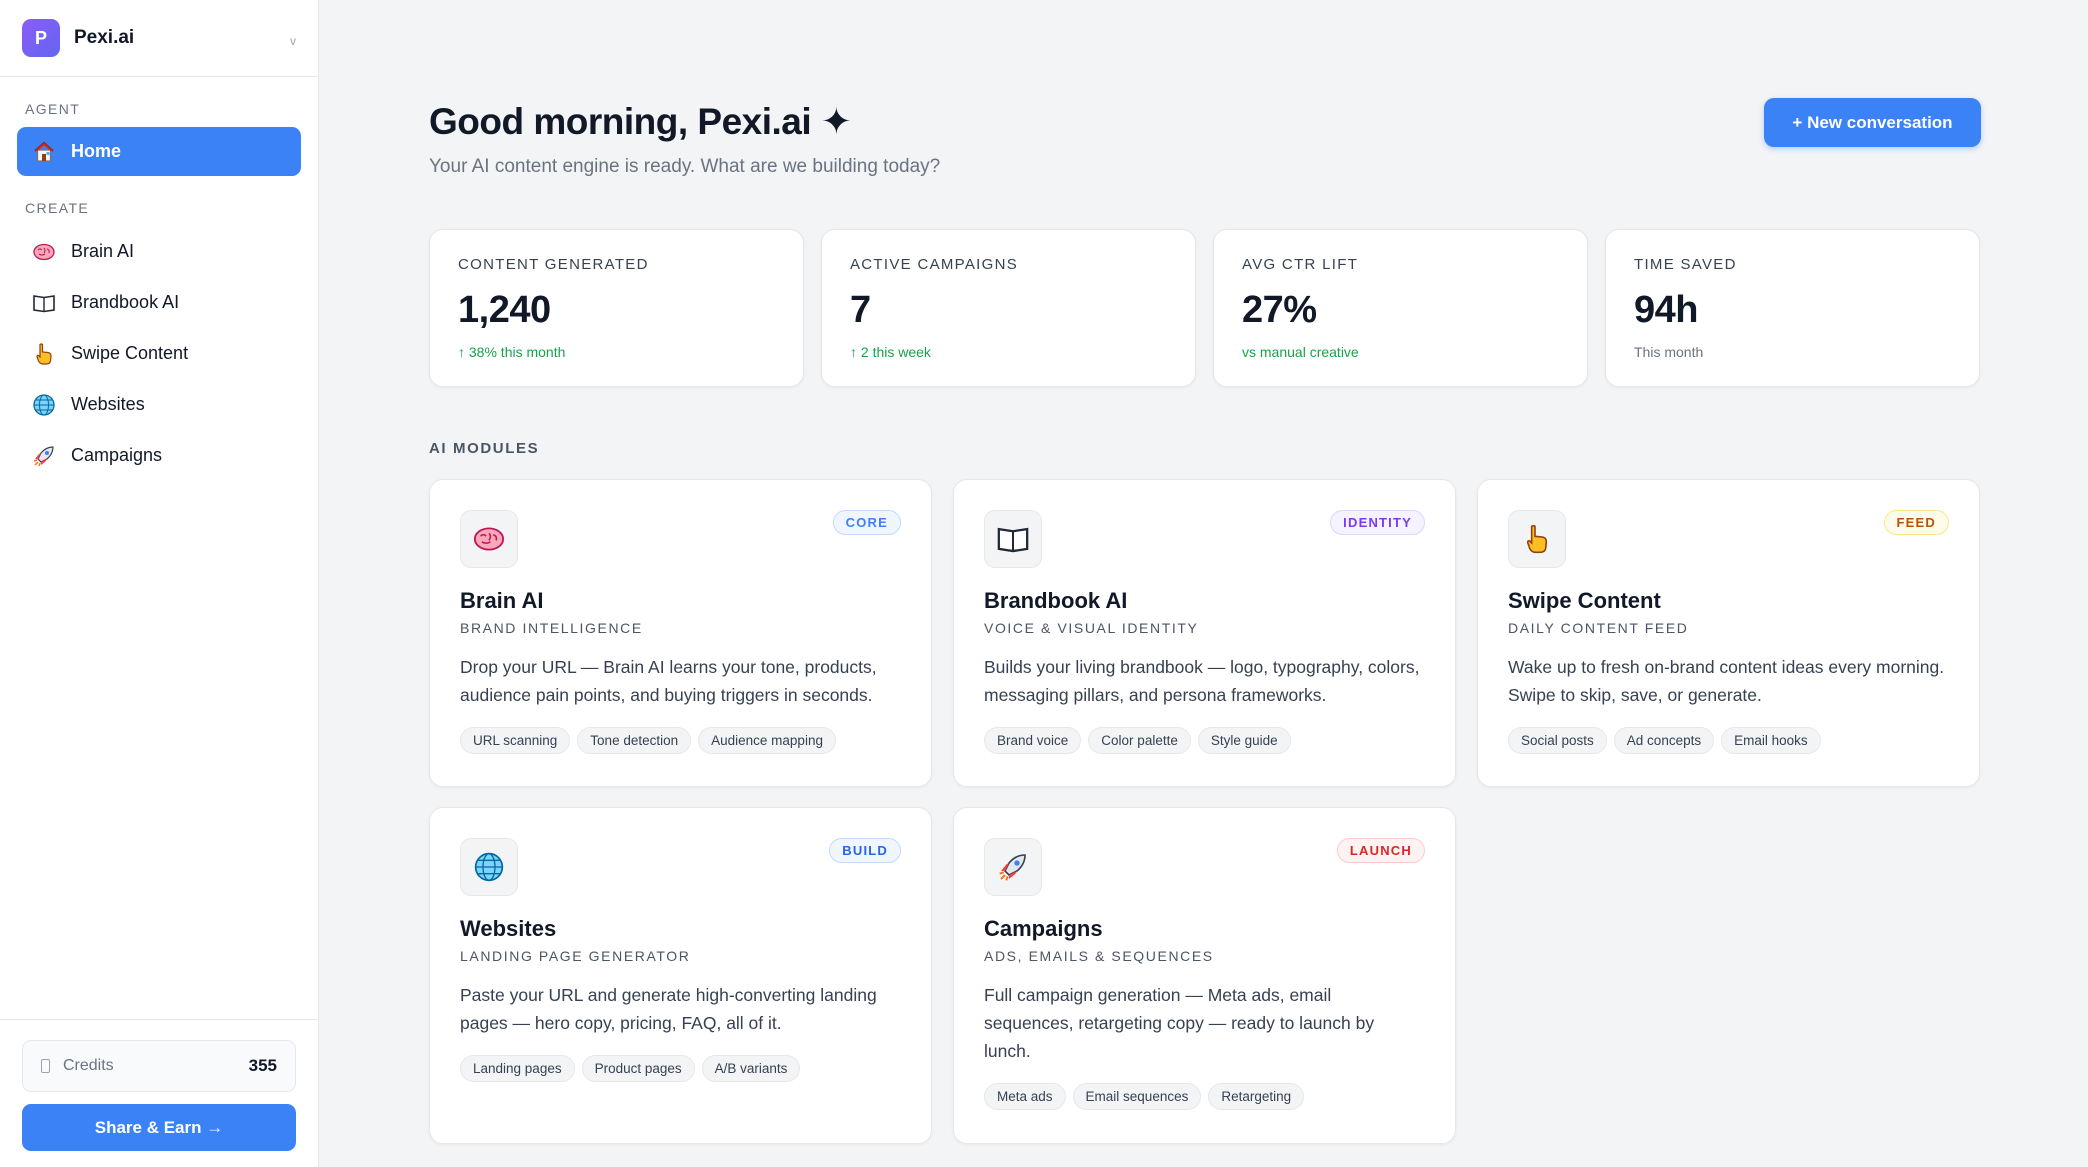 The height and width of the screenshot is (1167, 2088). What do you see at coordinates (41, 38) in the screenshot?
I see `workspace-avatar: P` at bounding box center [41, 38].